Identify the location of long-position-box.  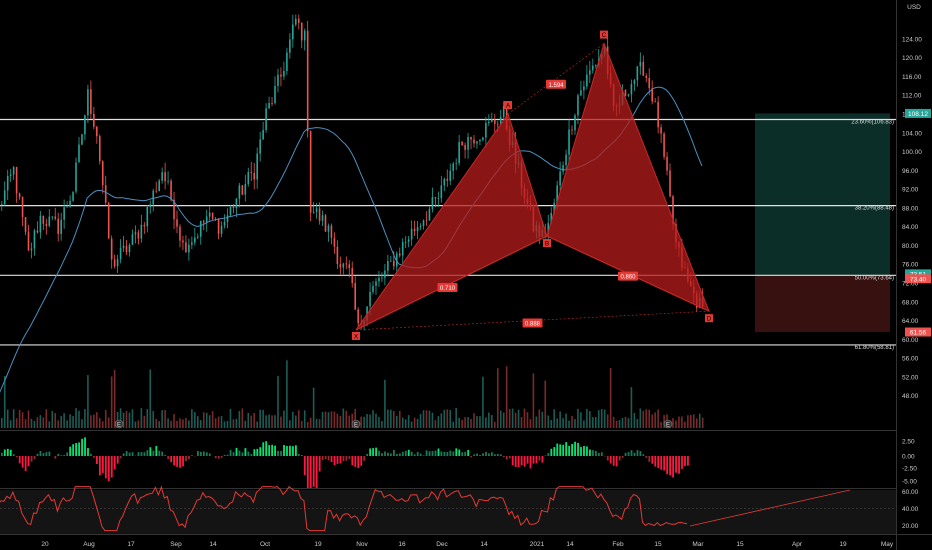
(822, 223).